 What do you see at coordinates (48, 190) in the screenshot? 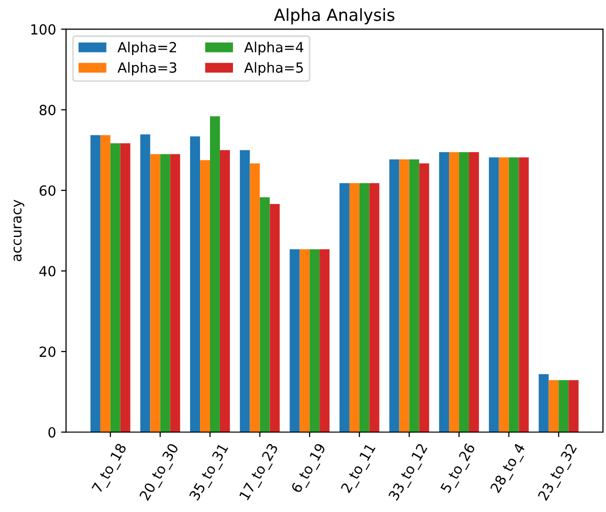
I see `y-tick-label: 60` at bounding box center [48, 190].